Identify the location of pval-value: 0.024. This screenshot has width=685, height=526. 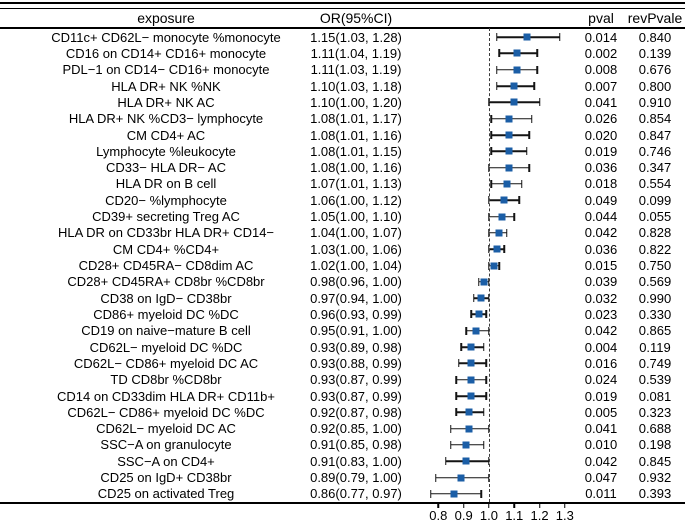
(601, 380).